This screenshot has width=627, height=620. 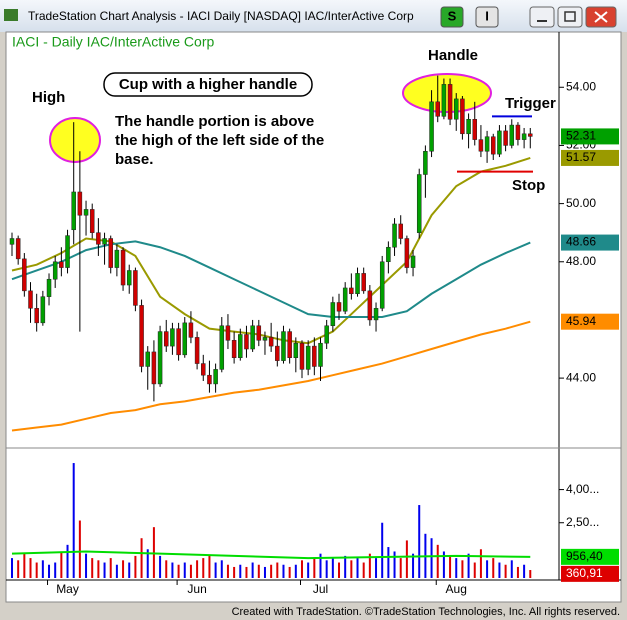 I want to click on x-tick-label: May, so click(x=67, y=589).